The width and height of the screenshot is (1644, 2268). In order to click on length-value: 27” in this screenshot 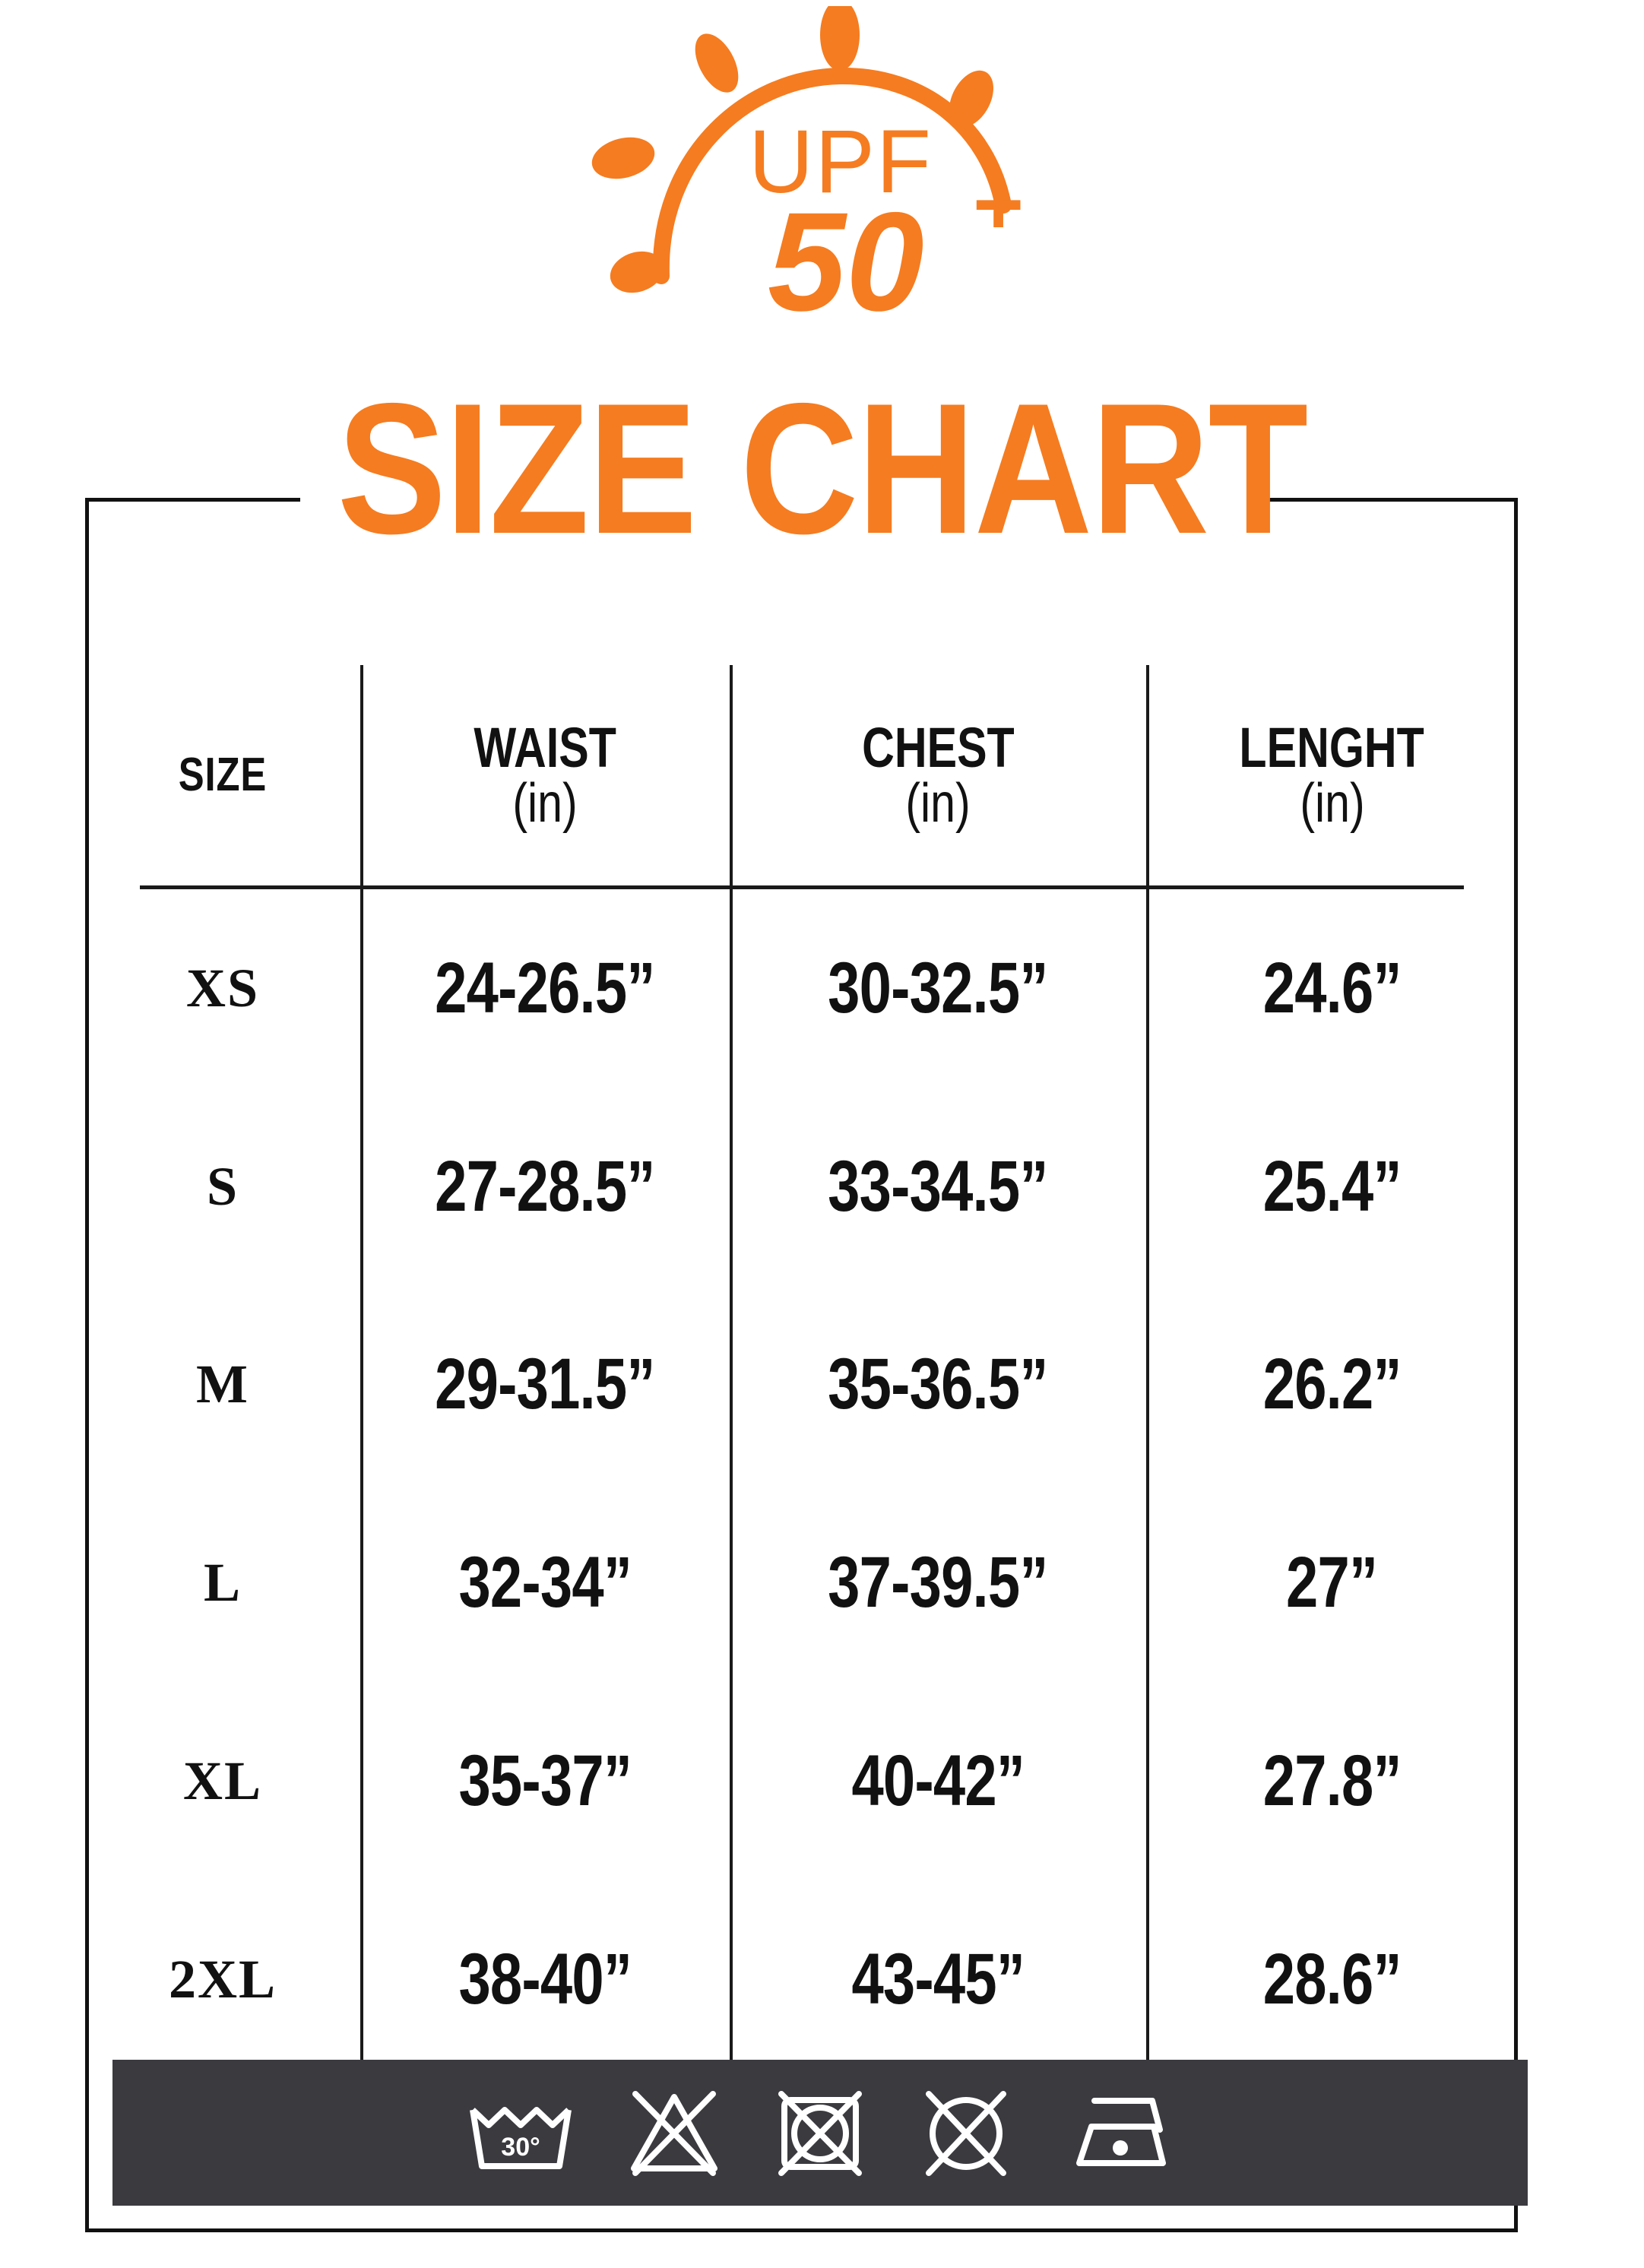, I will do `click(1332, 1582)`.